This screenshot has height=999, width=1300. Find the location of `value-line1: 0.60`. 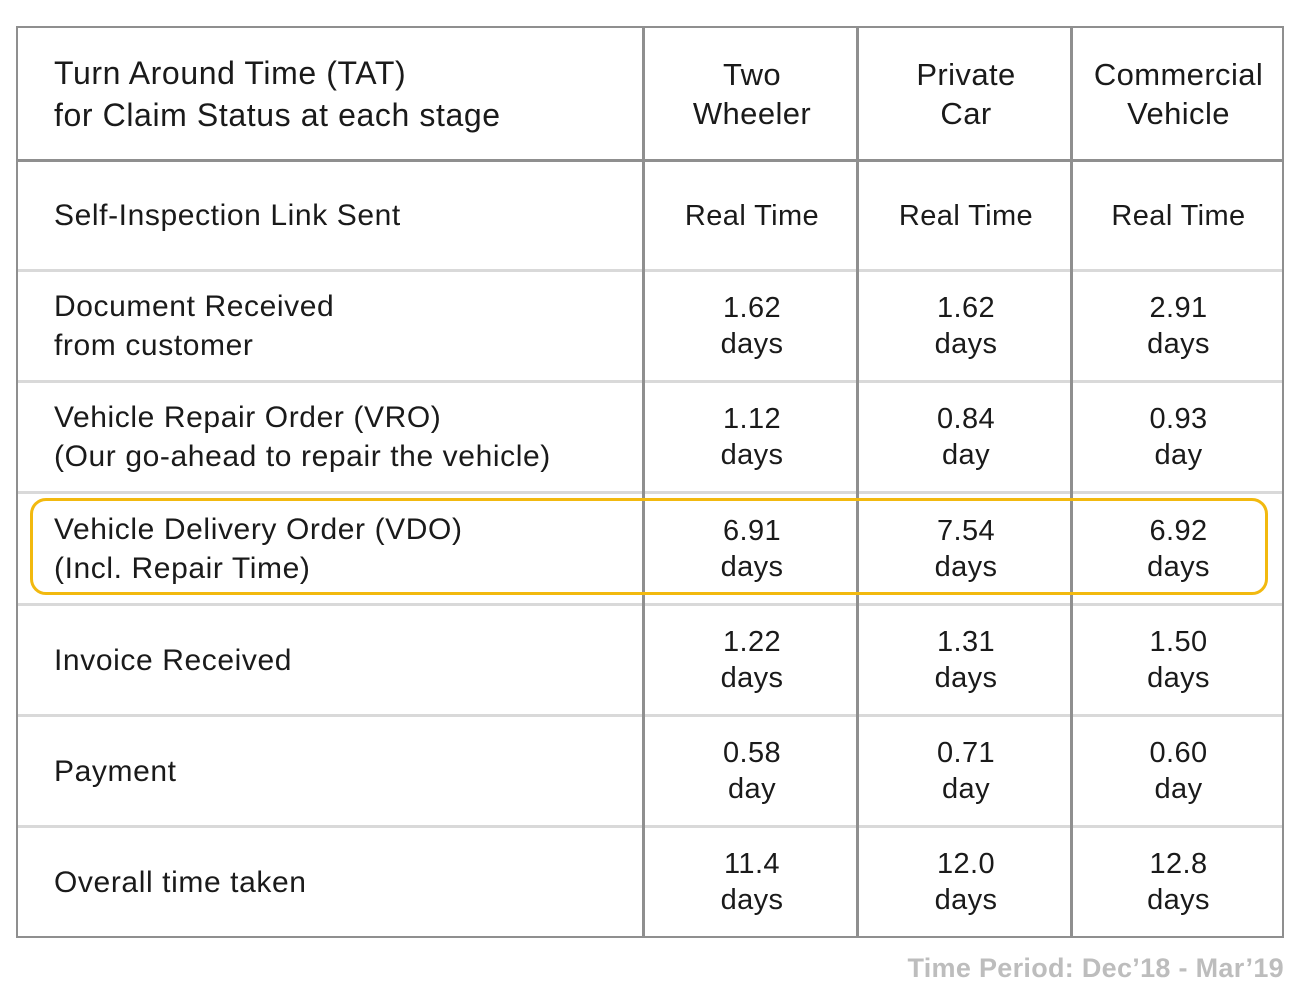

value-line1: 0.60 is located at coordinates (1178, 753).